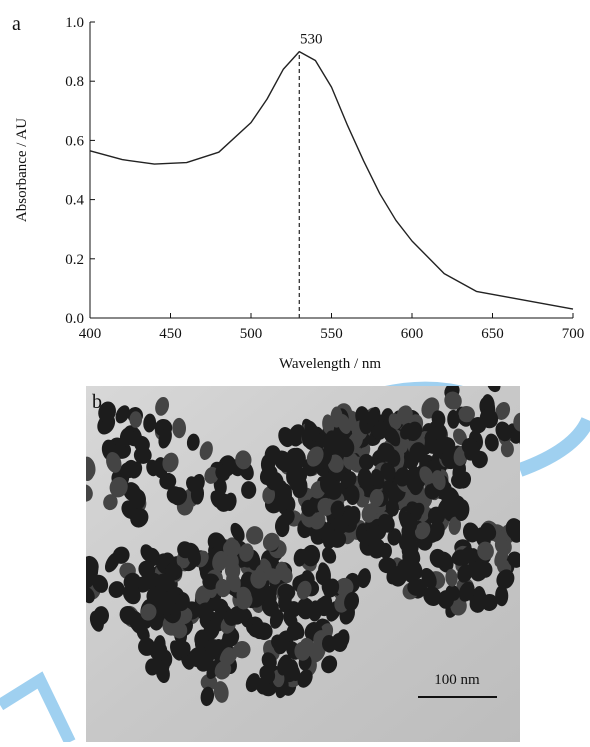  Describe the element at coordinates (74, 260) in the screenshot. I see `y-tick-label: 0.2` at that location.